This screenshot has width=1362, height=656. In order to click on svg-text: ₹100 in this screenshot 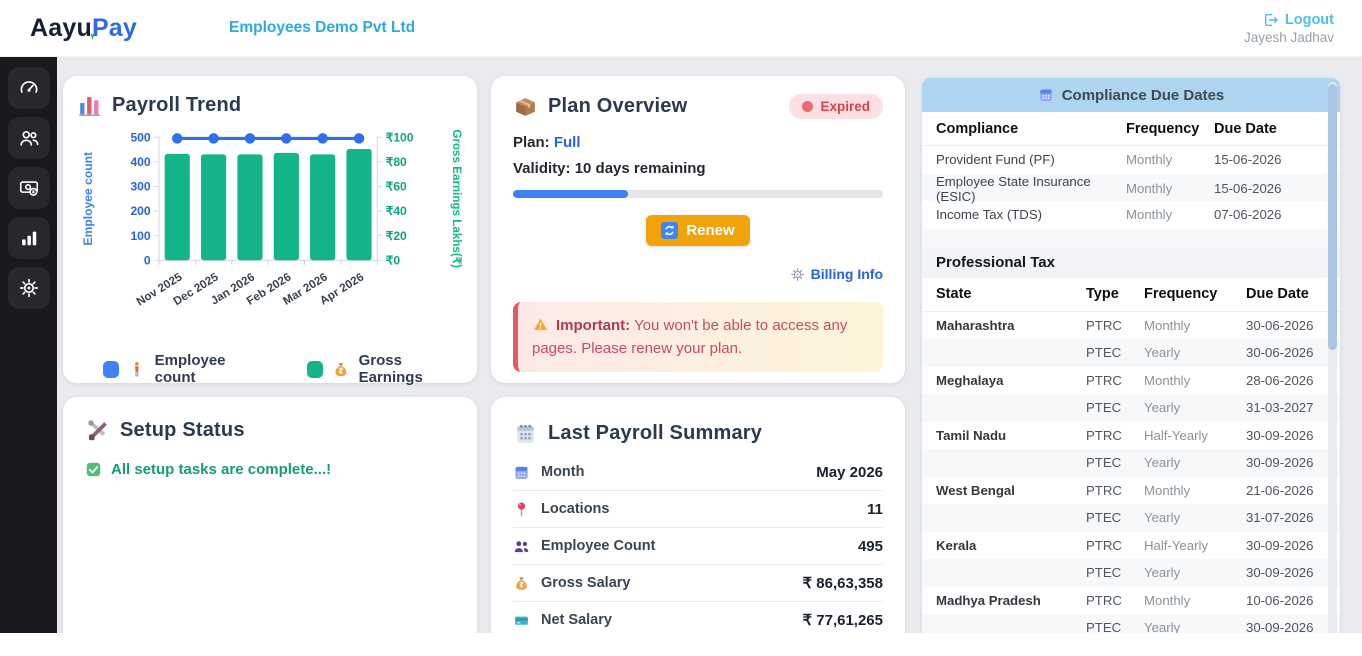, I will do `click(400, 137)`.